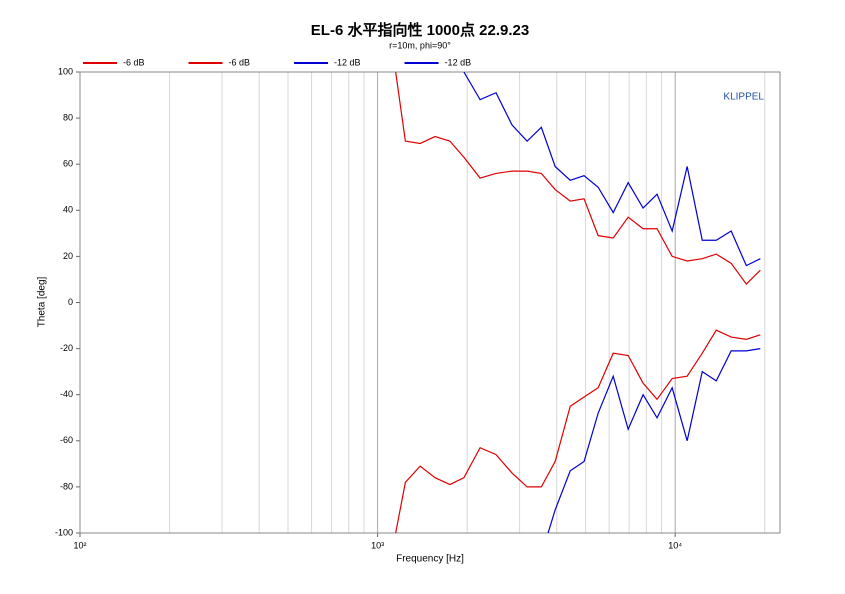 The width and height of the screenshot is (845, 594). I want to click on y-tick-label: 100, so click(65, 71).